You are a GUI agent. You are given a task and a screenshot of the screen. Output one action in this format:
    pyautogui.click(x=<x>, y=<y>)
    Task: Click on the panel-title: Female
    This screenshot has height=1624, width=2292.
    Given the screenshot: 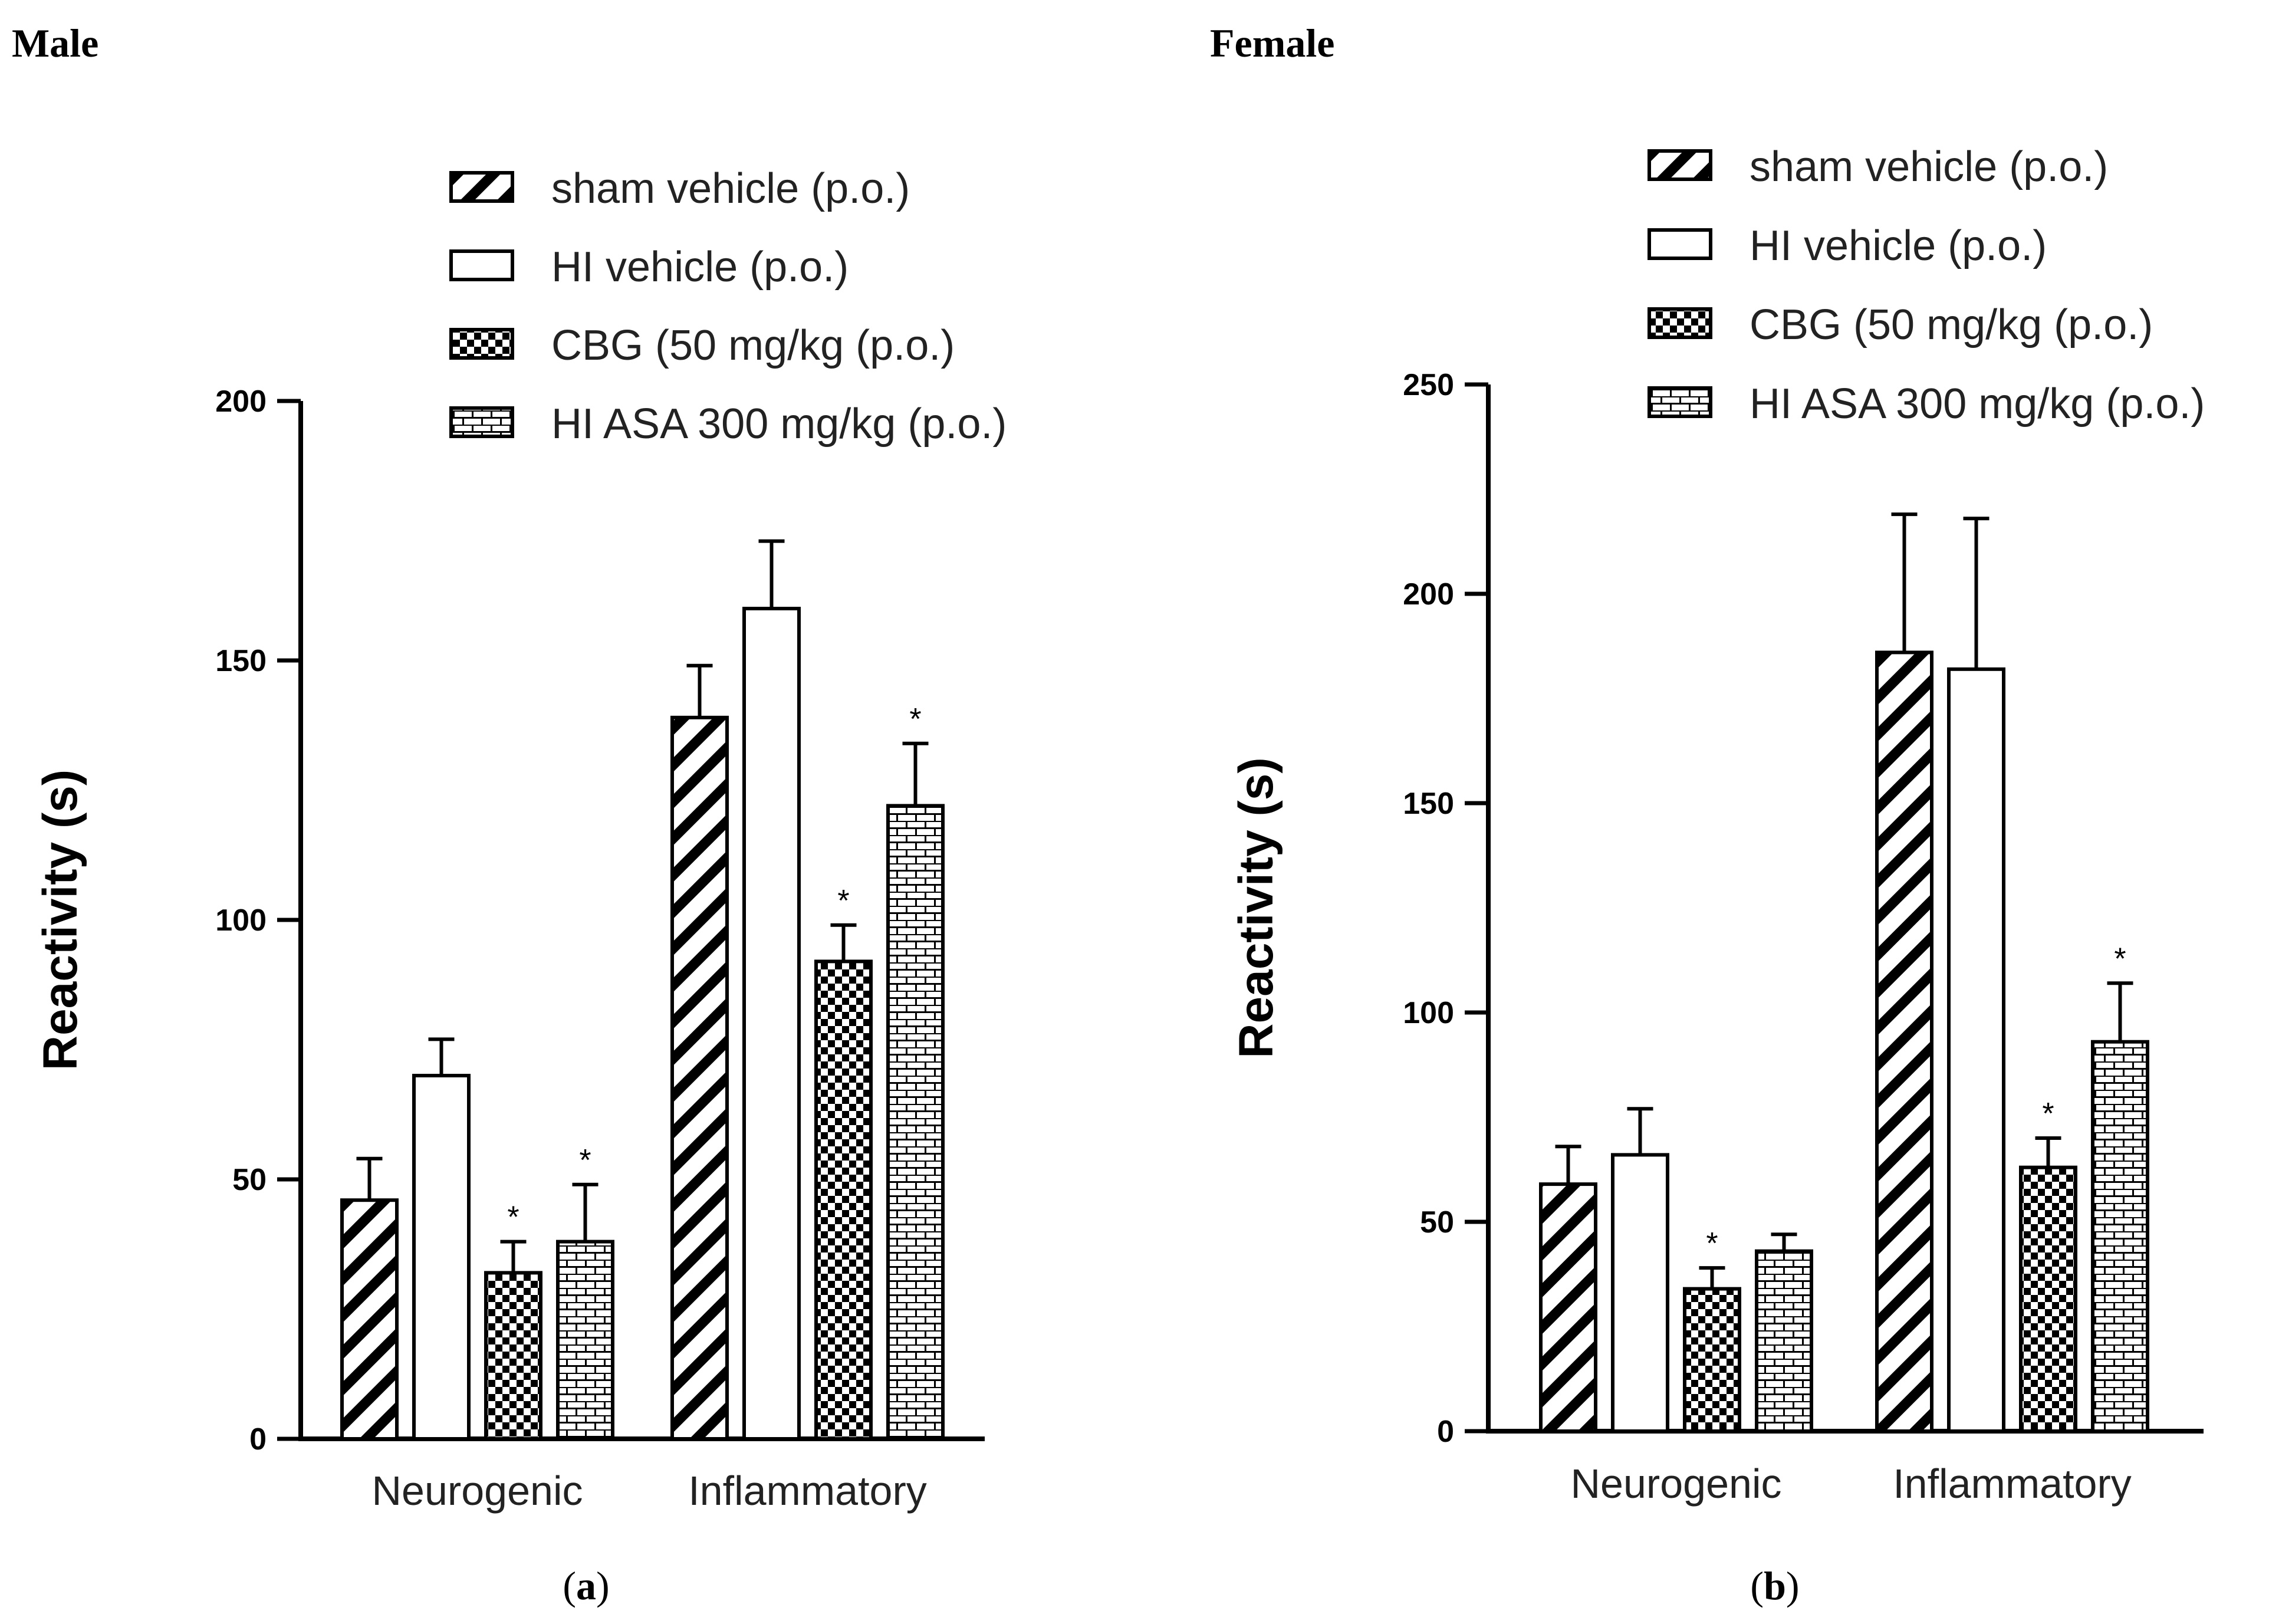 What is the action you would take?
    pyautogui.click(x=1272, y=43)
    